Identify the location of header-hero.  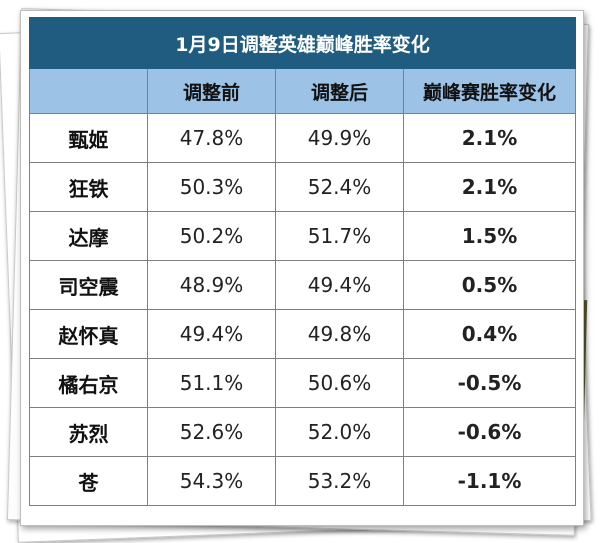
(88, 91).